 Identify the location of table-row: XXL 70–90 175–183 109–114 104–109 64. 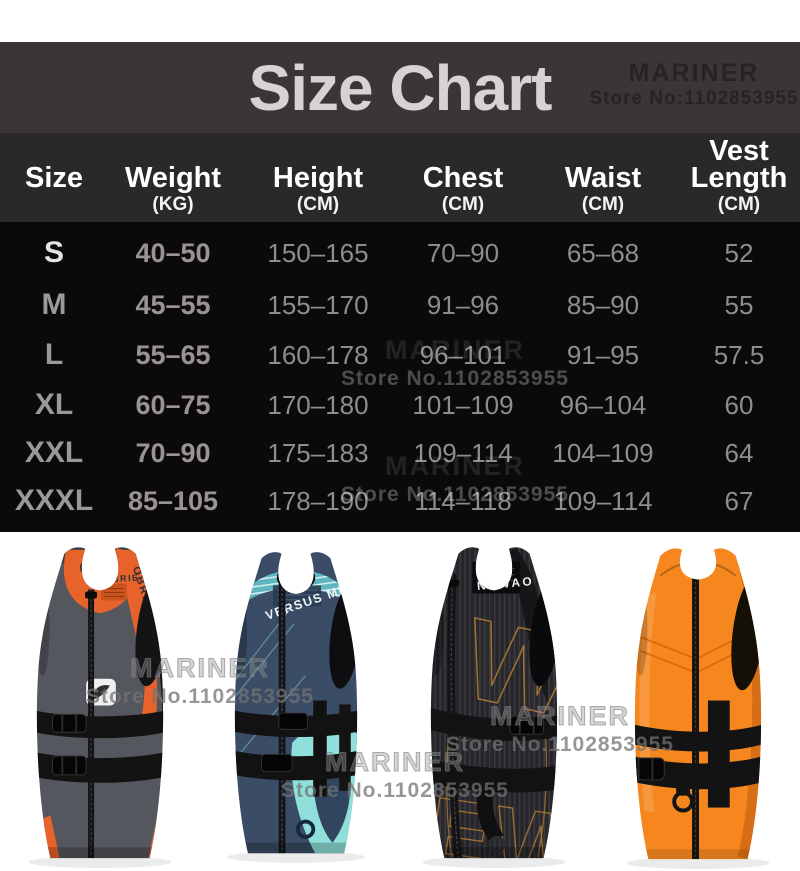
(389, 452).